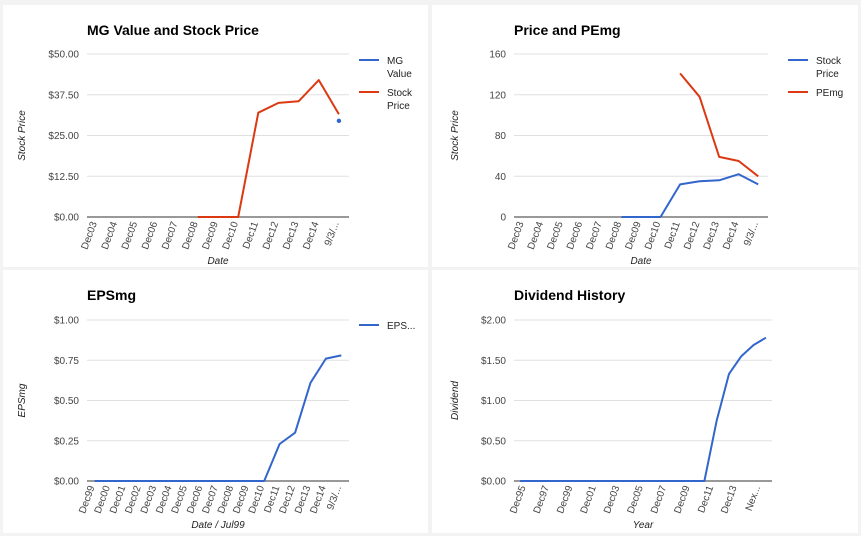  What do you see at coordinates (493, 321) in the screenshot?
I see `y-tick-label: $2.00` at bounding box center [493, 321].